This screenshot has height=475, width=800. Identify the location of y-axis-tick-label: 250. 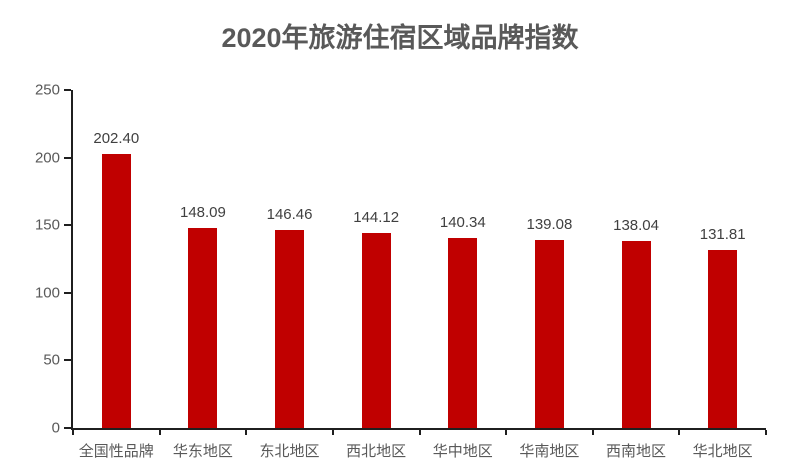
(47, 90).